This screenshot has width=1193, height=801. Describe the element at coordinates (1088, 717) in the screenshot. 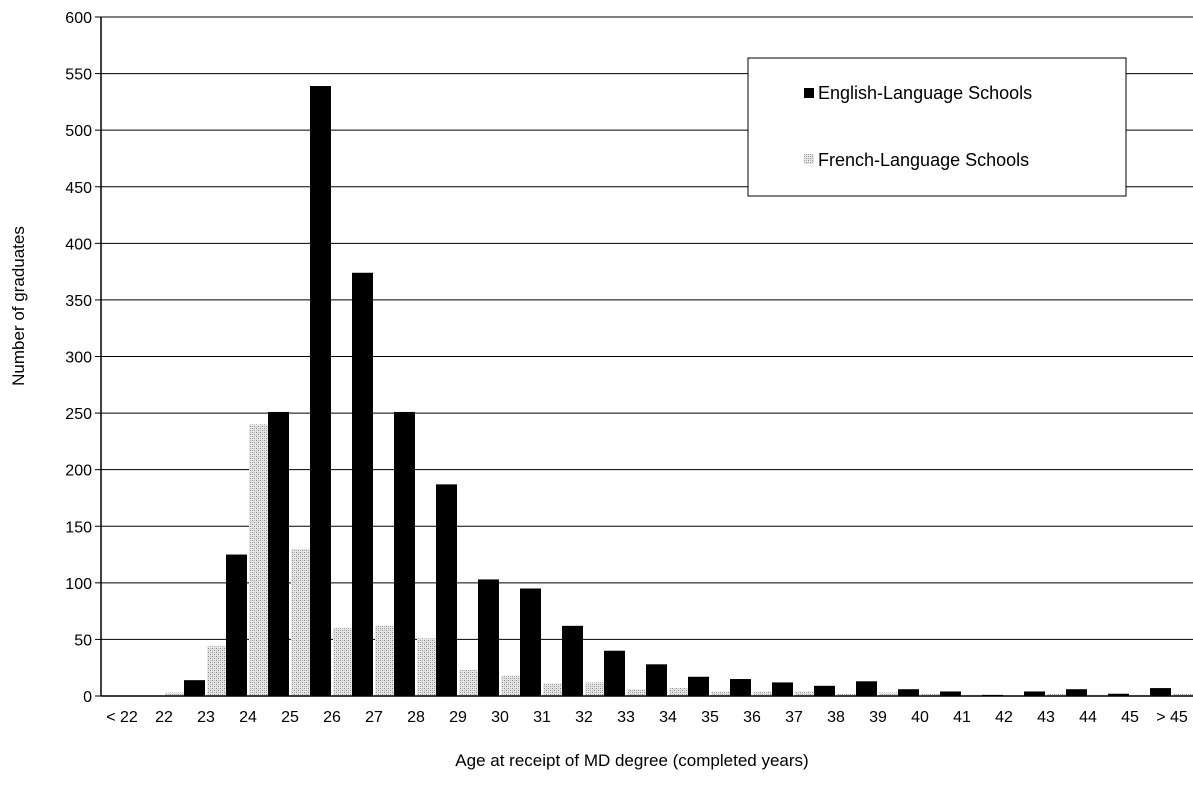

I see `x-tick-label: 44` at that location.